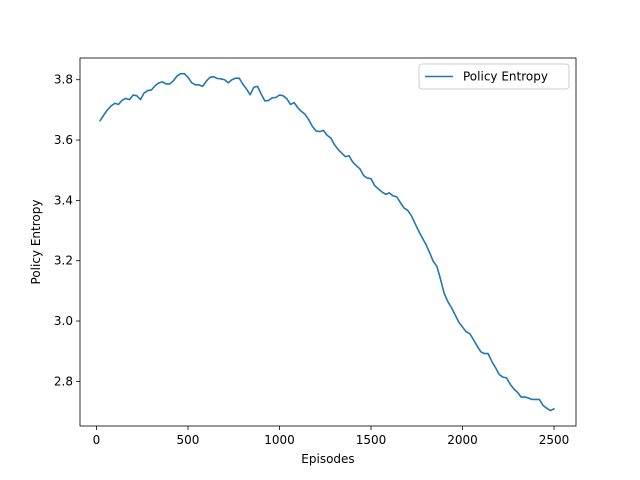 The width and height of the screenshot is (640, 480). What do you see at coordinates (327, 459) in the screenshot?
I see `x-axis-label: Episodes` at bounding box center [327, 459].